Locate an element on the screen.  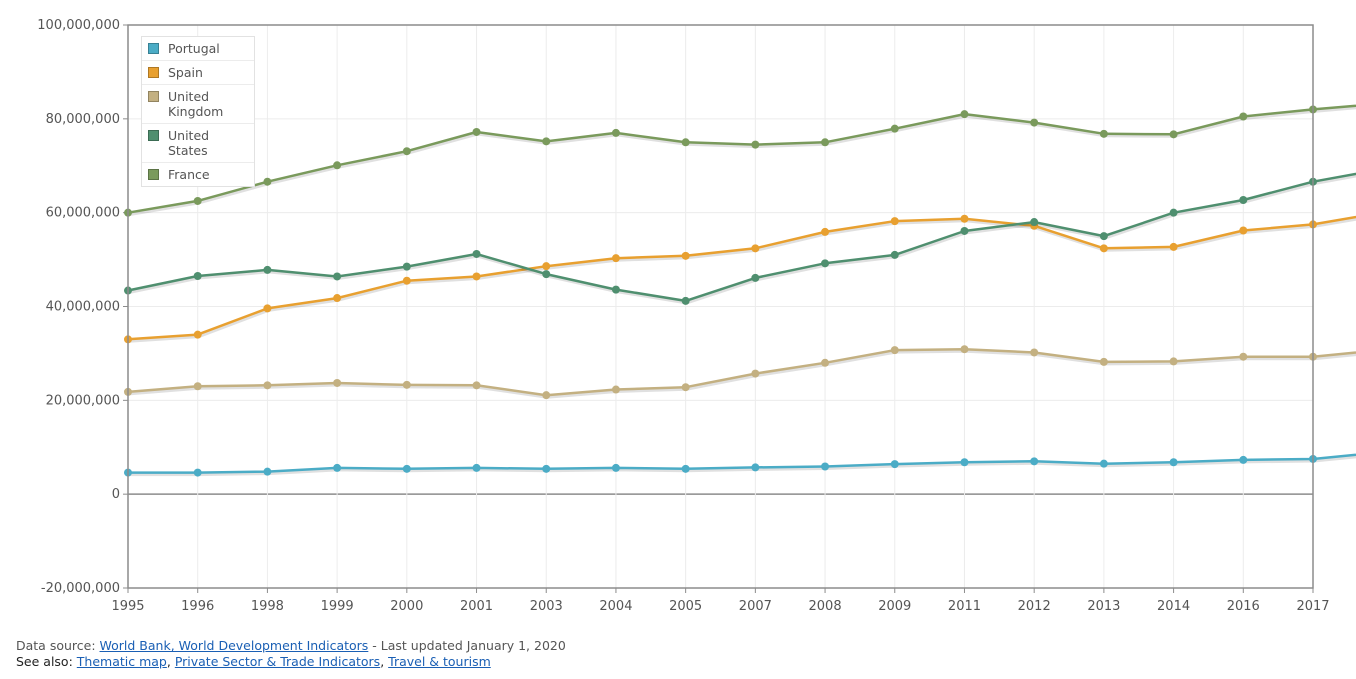
y-tick-label: -20,000,000 is located at coordinates (80, 588).